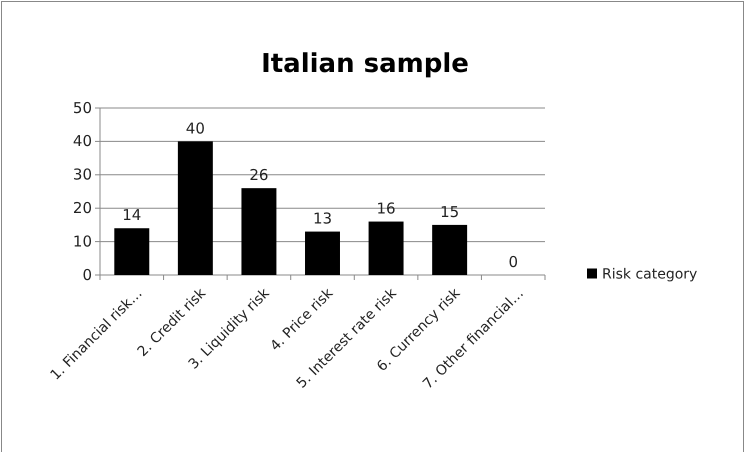  I want to click on data-label: 16, so click(386, 209).